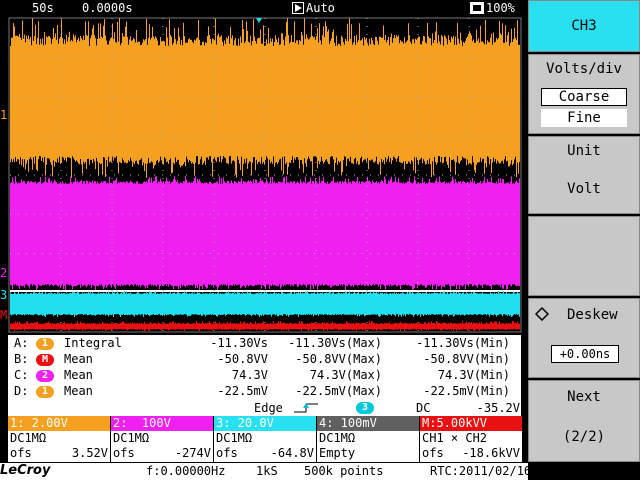 The height and width of the screenshot is (480, 640). I want to click on channel-box: 2: 100V DC1MΩ ofs -274V, so click(162, 439).